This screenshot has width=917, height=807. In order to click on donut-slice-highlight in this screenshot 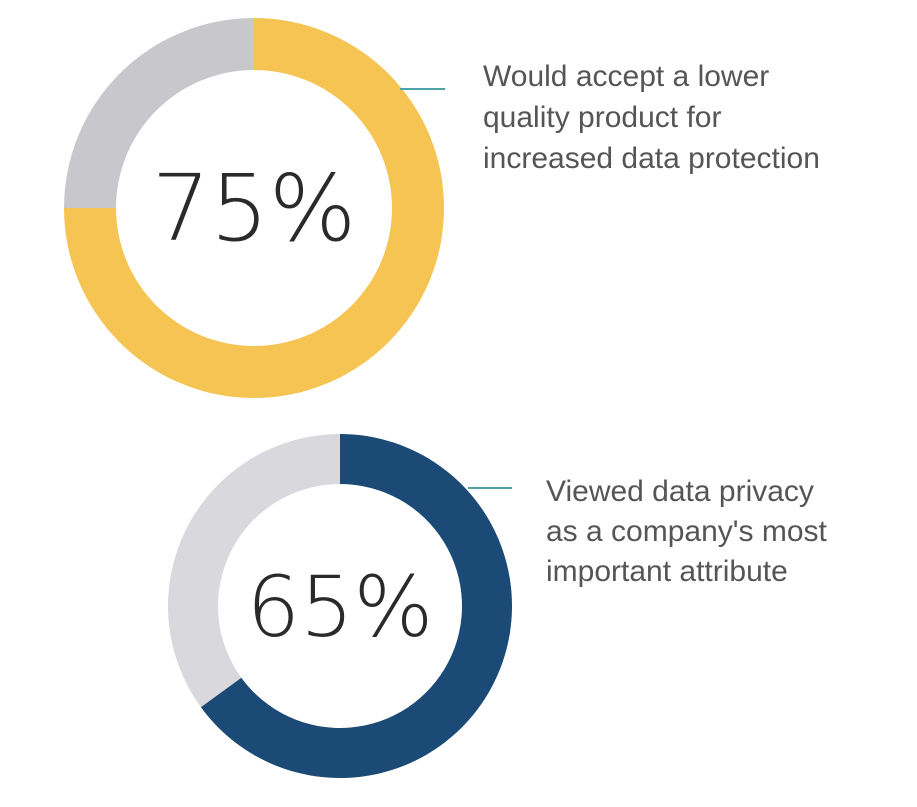, I will do `click(356, 606)`.